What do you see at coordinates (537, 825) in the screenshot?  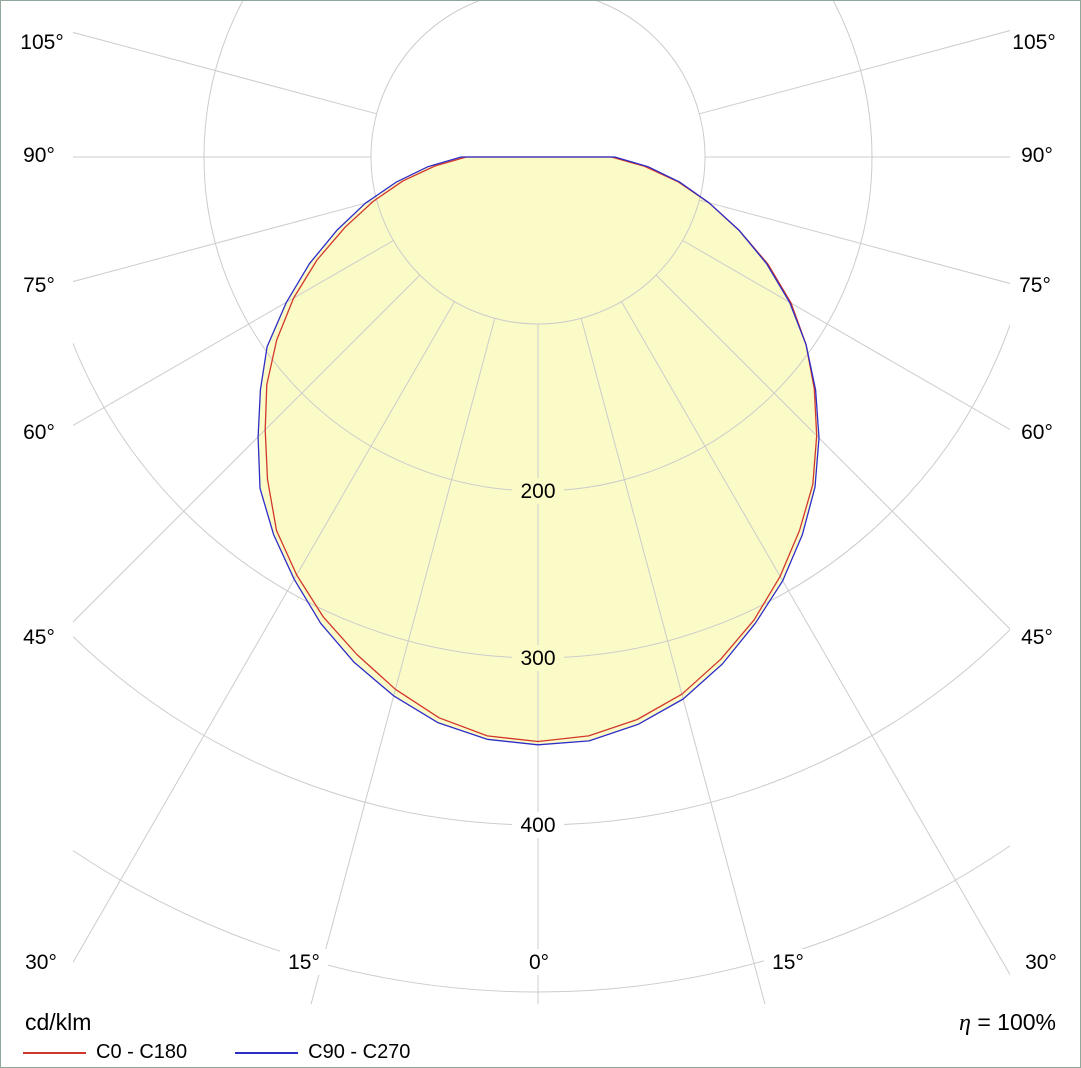 I see `ring-label: 400` at bounding box center [537, 825].